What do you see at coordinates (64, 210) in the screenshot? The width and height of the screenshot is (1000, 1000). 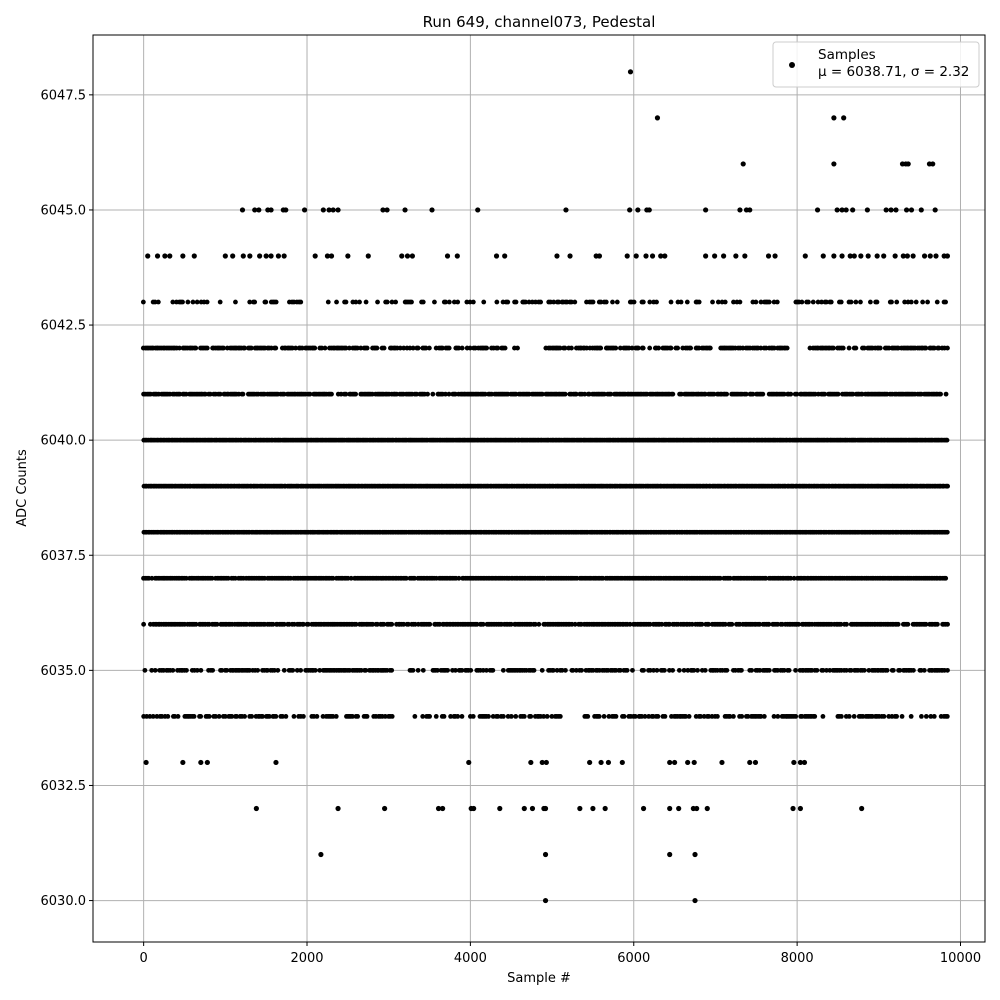 I see `y-tick-label: 6045.0` at bounding box center [64, 210].